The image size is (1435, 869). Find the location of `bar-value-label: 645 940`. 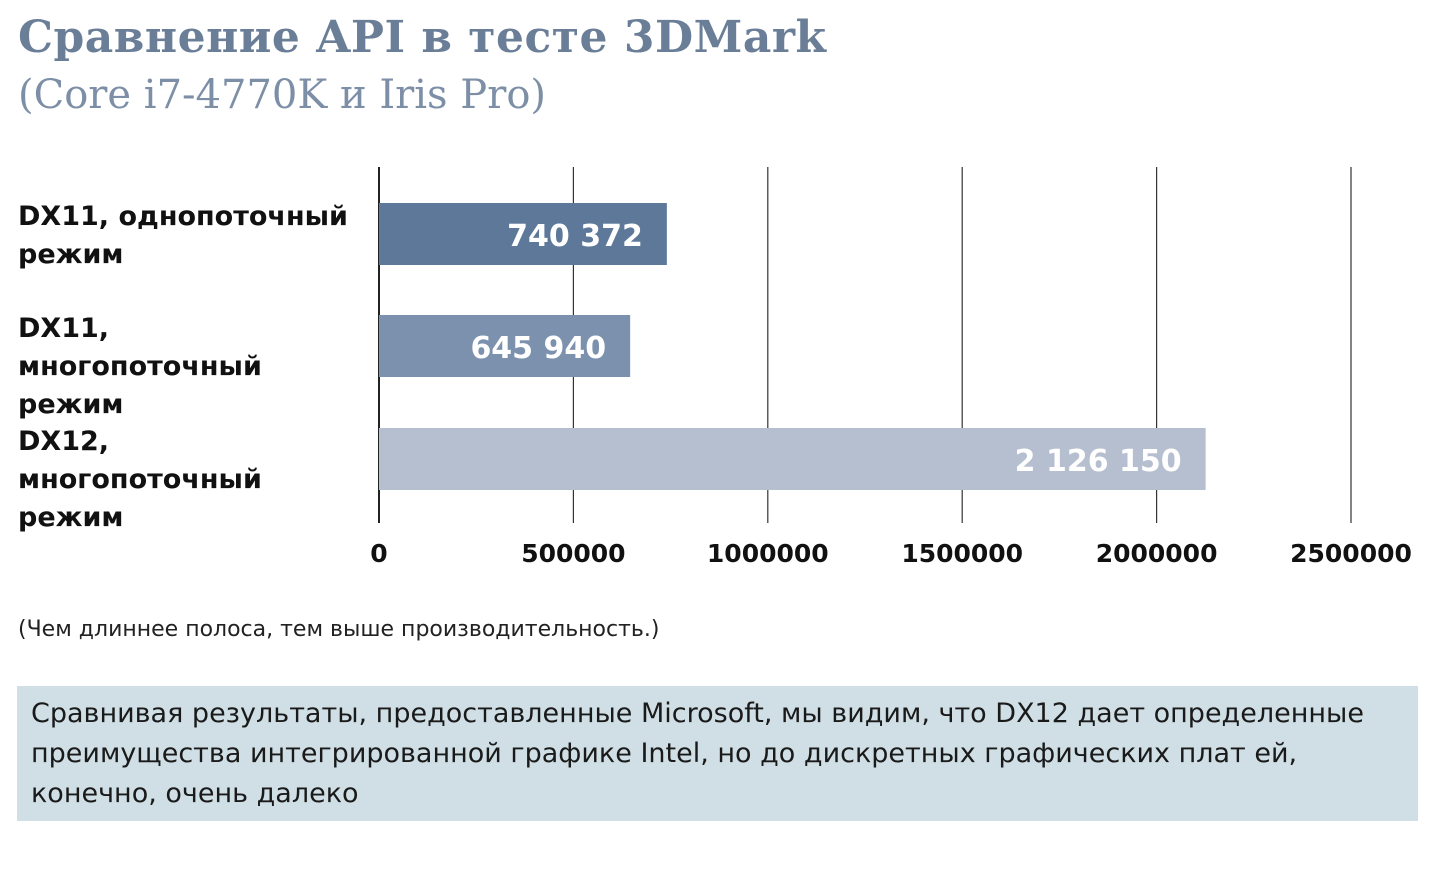

bar-value-label: 645 940 is located at coordinates (538, 348).